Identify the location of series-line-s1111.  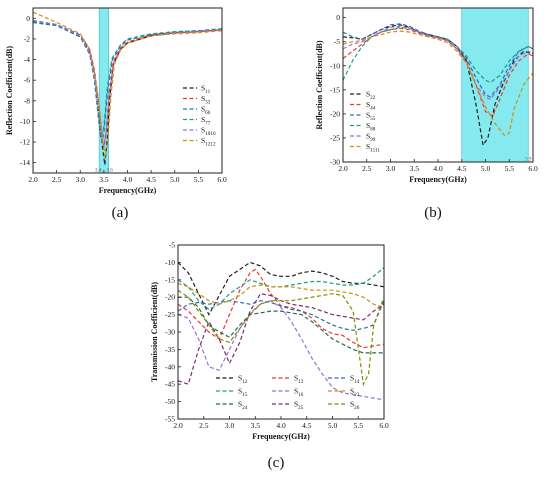
(438, 83).